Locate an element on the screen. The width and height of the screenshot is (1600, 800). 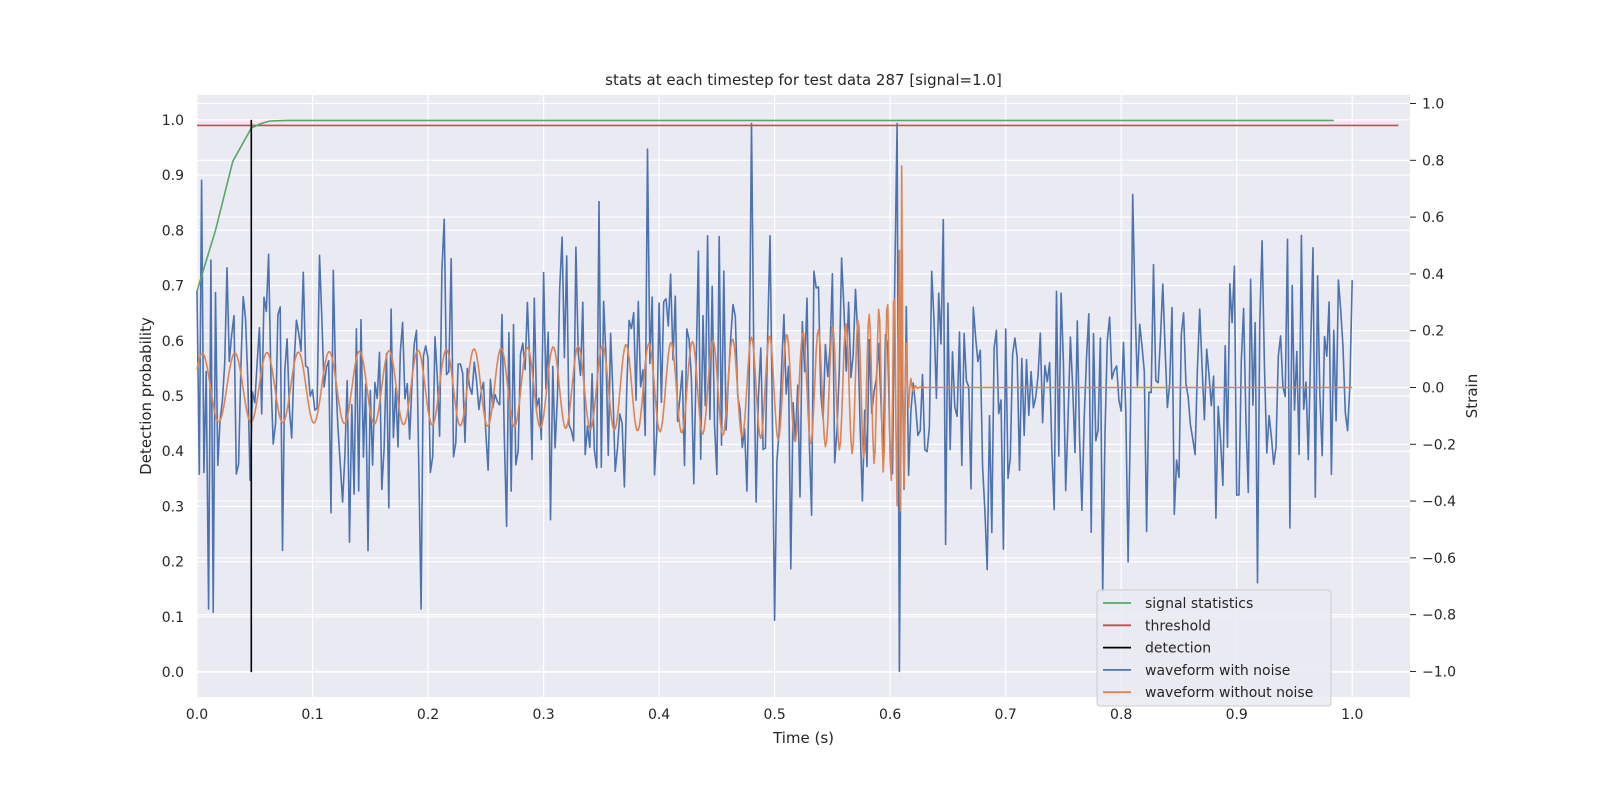
x-tick-label: 1.0 is located at coordinates (1352, 715).